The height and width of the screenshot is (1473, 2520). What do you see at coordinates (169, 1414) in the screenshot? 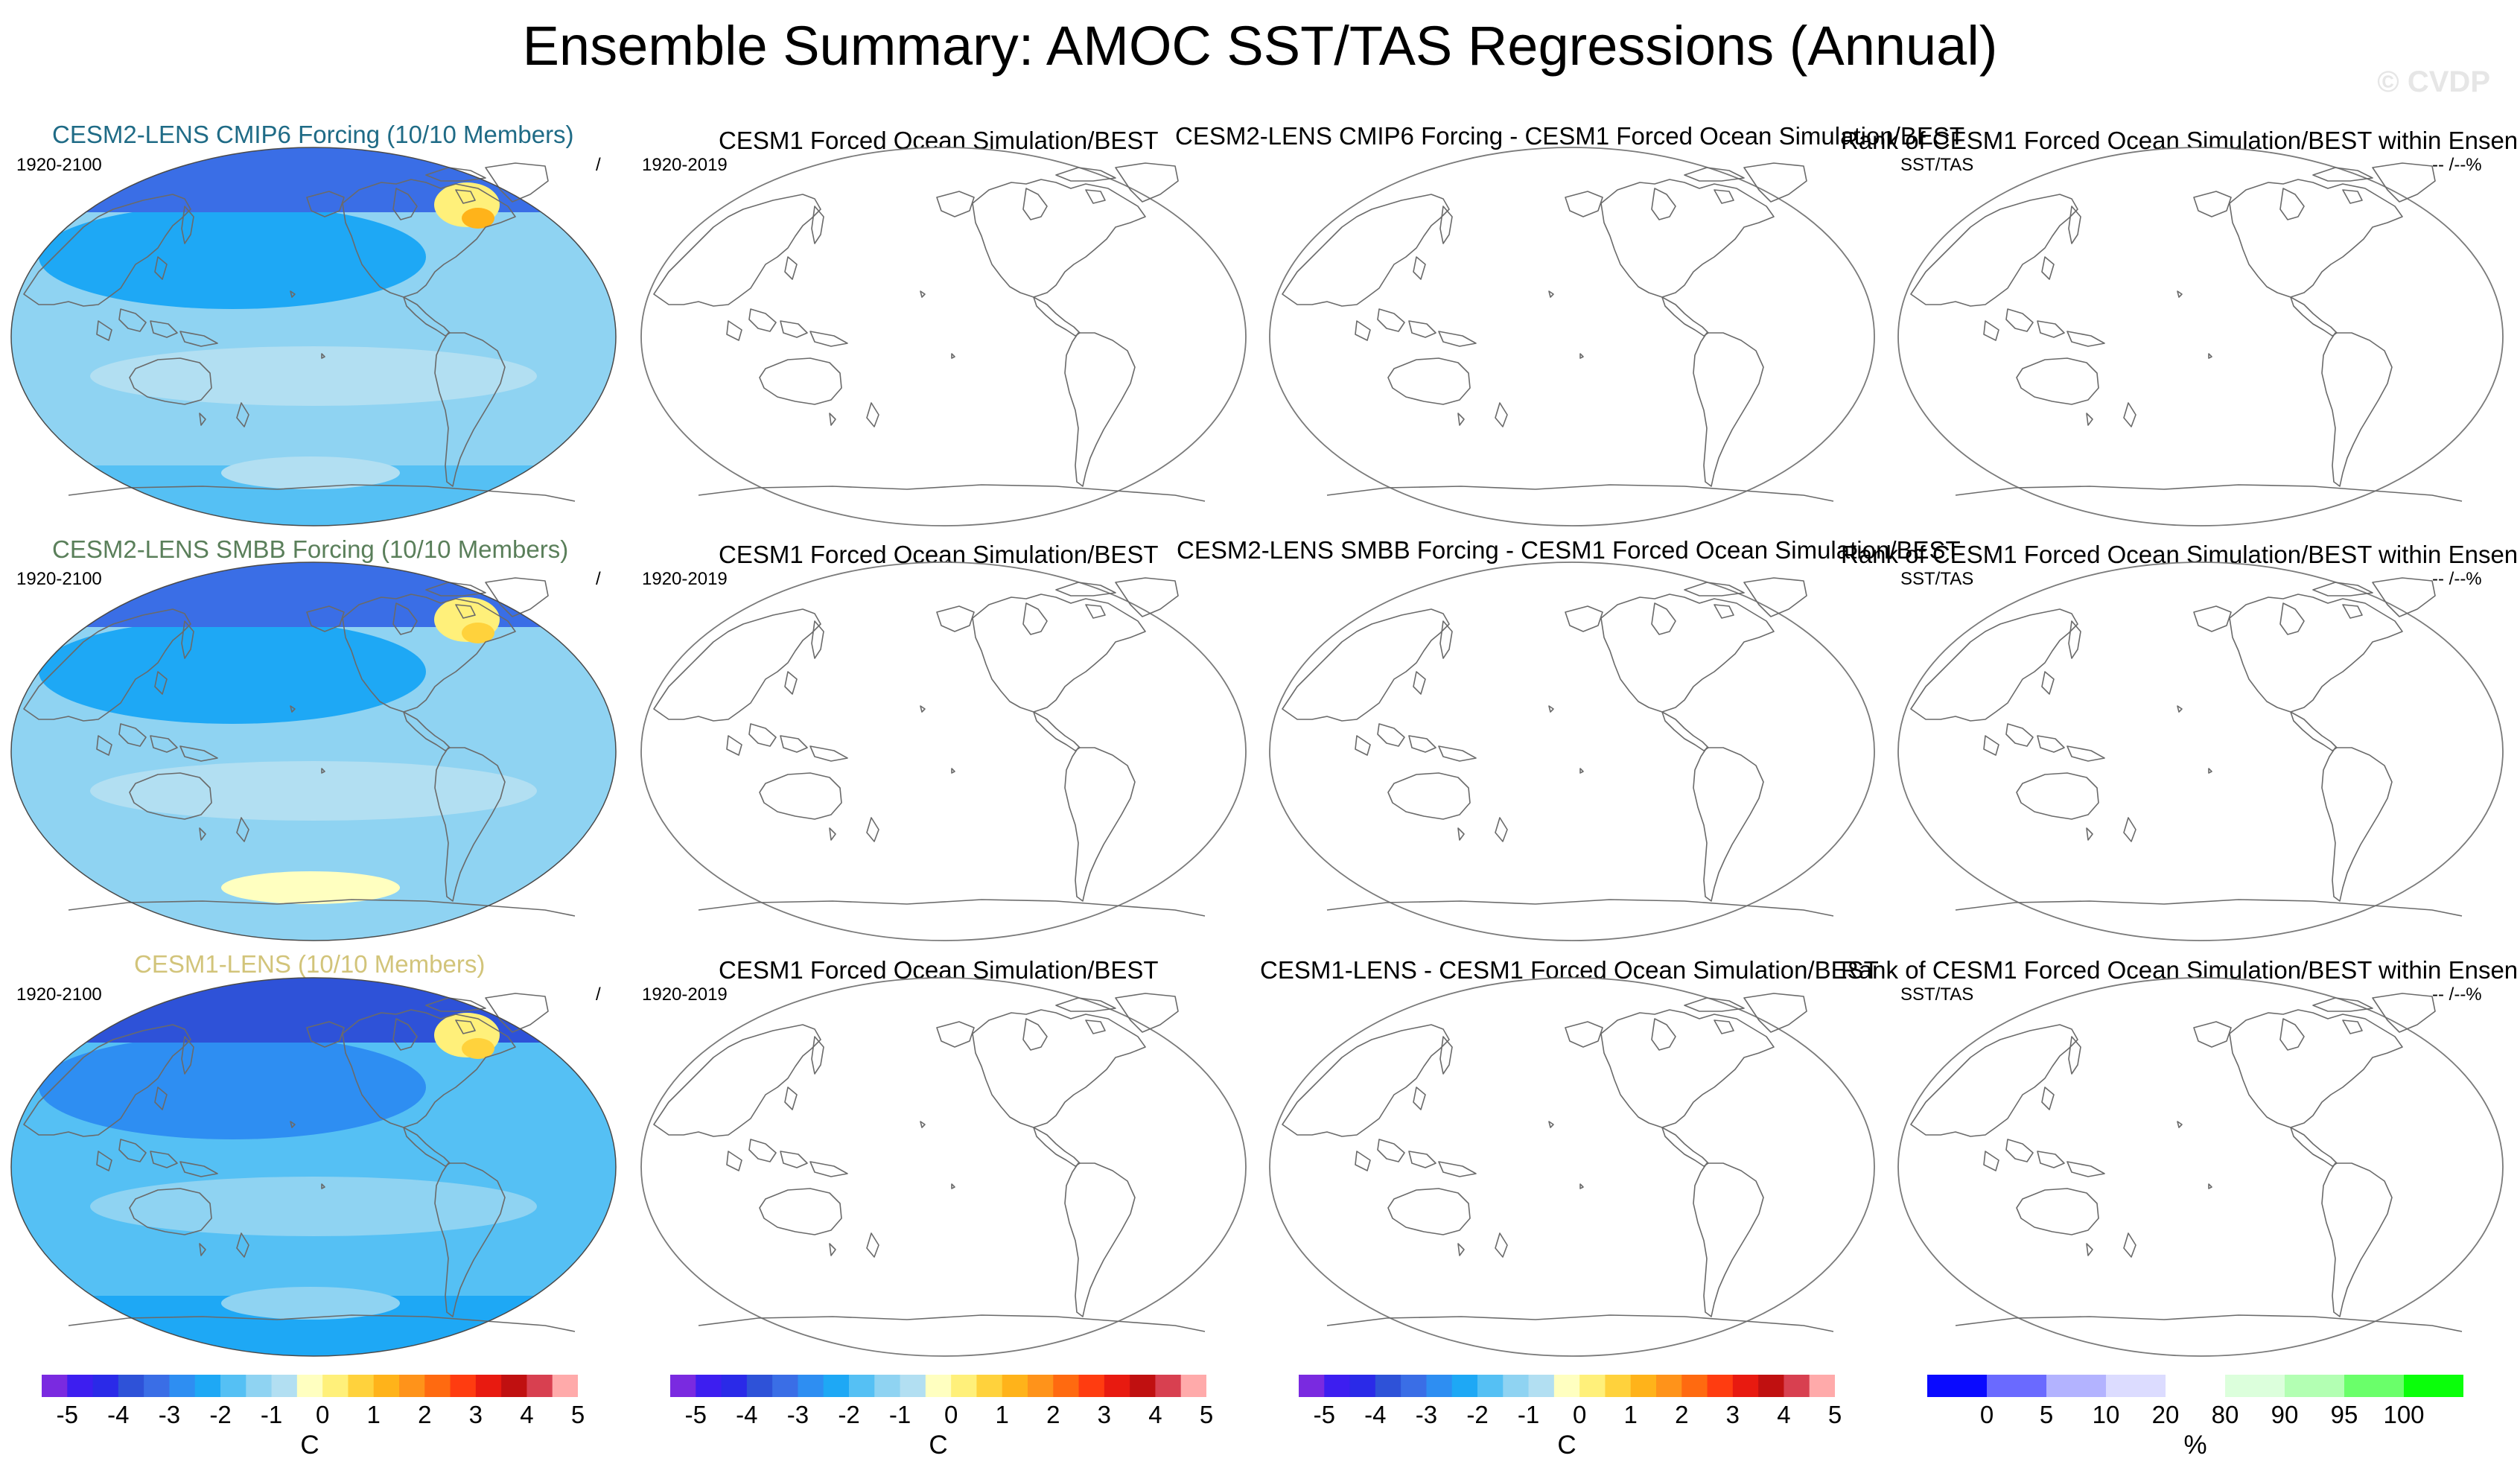
I see `colorbar-tick-label: -3` at bounding box center [169, 1414].